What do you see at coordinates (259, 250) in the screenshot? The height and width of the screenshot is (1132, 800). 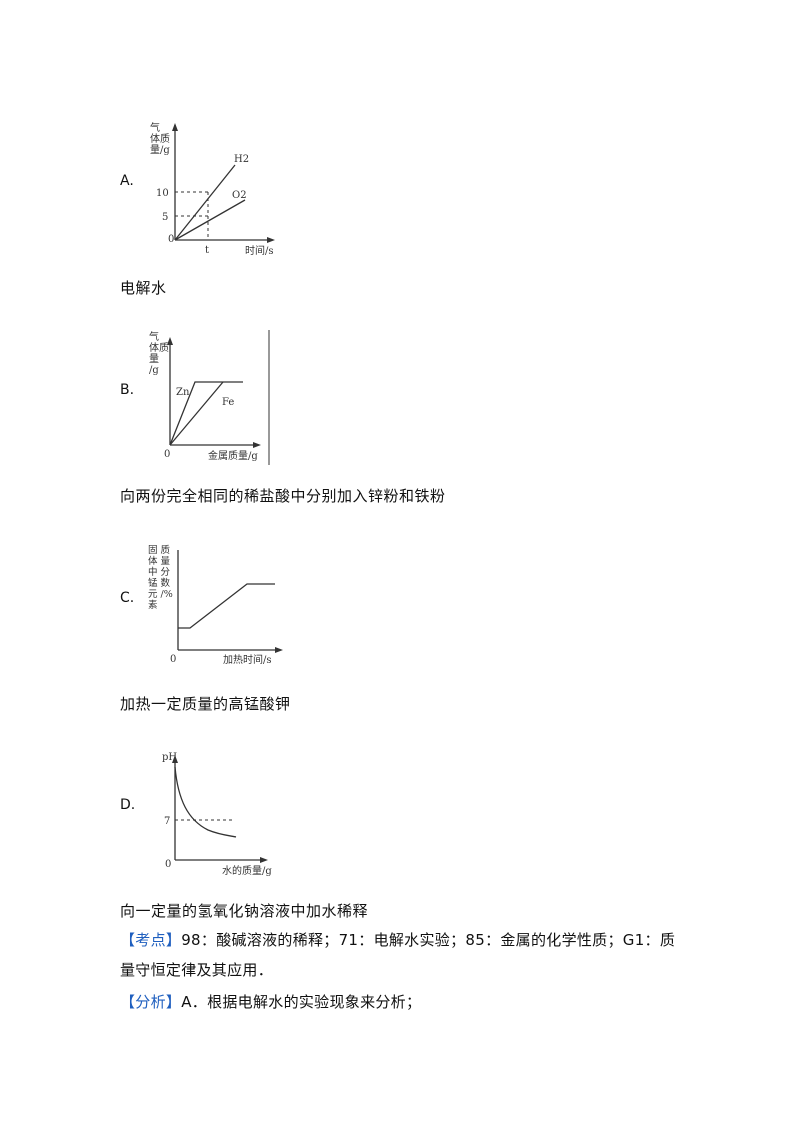 I see `x-axis-label: 时间/s` at bounding box center [259, 250].